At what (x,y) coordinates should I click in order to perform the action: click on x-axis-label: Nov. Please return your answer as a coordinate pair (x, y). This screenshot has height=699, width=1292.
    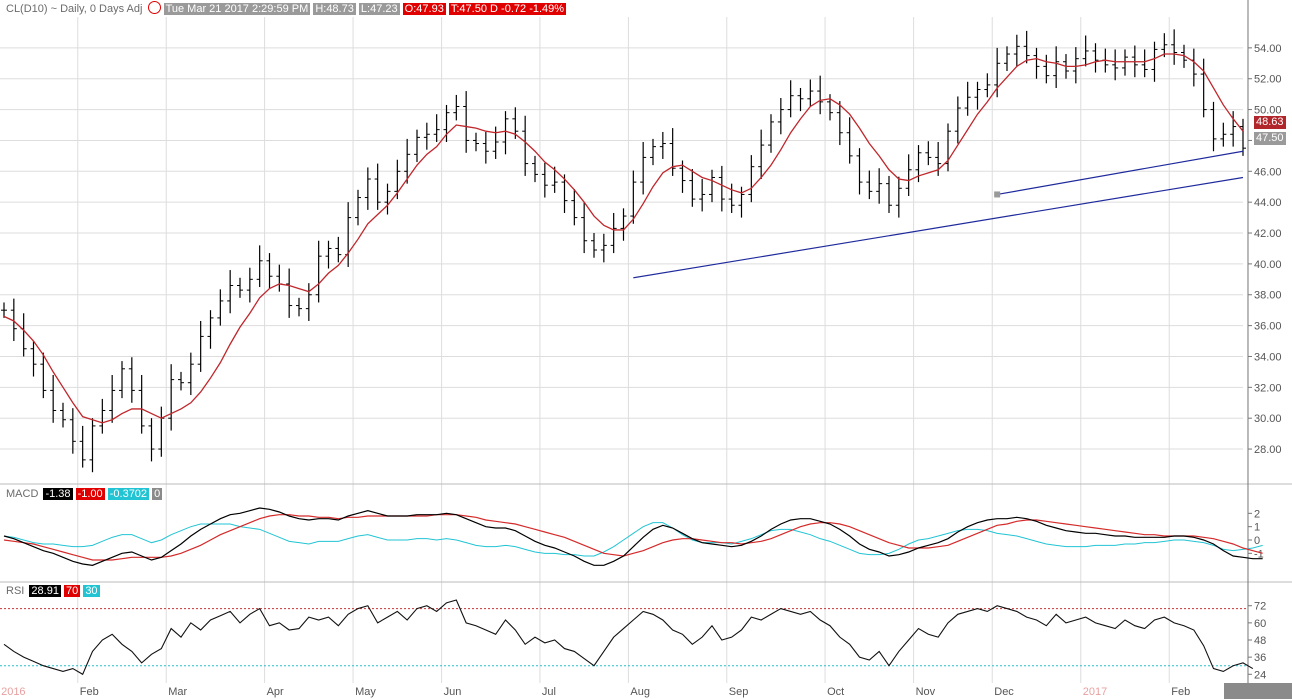
    Looking at the image, I should click on (926, 692).